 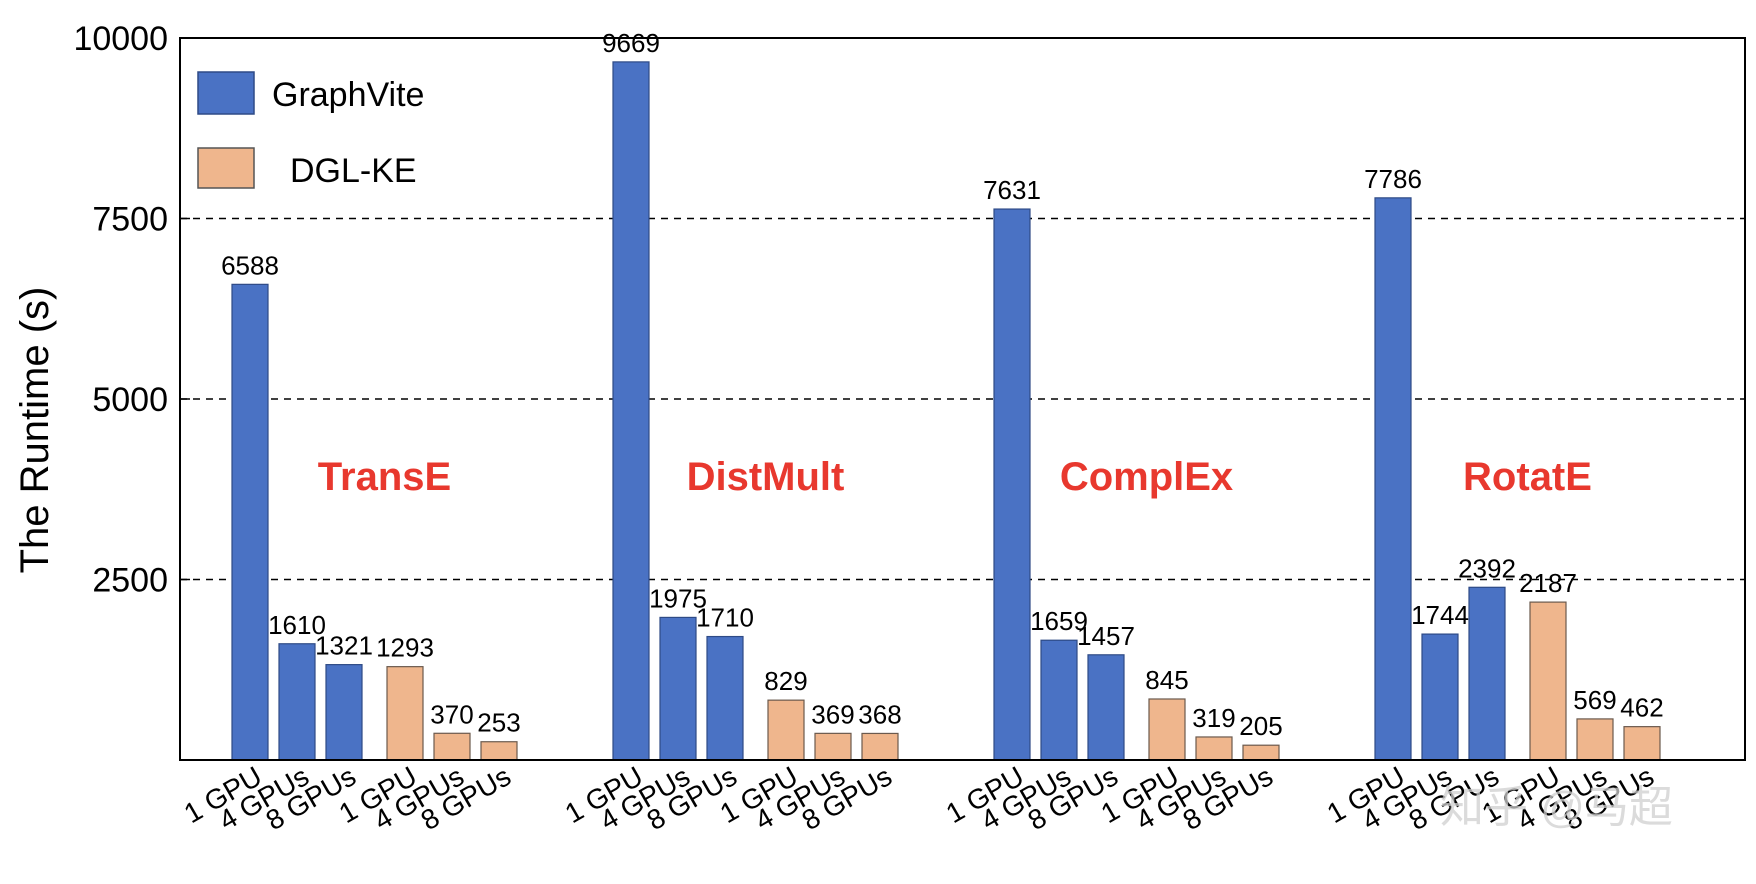 I want to click on model-label-complex: ComplEx, so click(x=1146, y=477).